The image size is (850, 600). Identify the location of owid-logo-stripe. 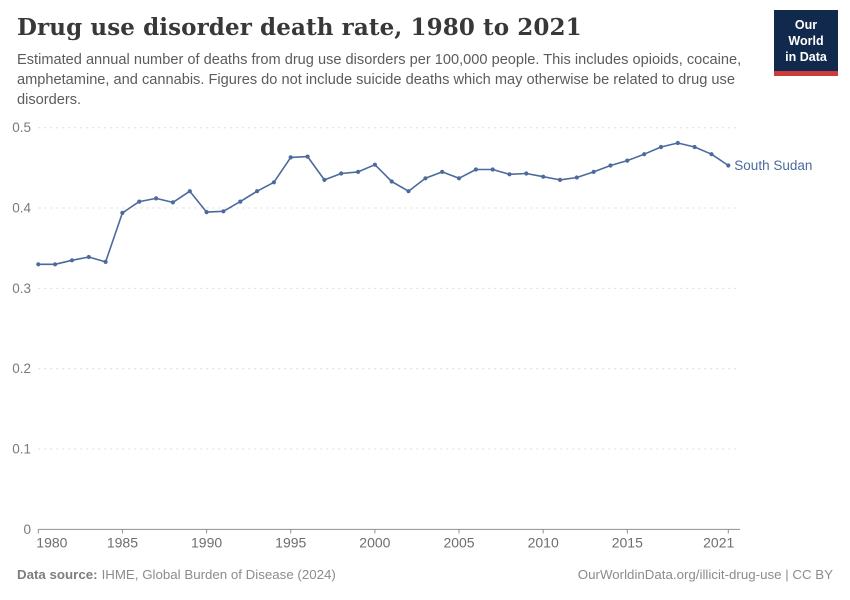
(806, 73).